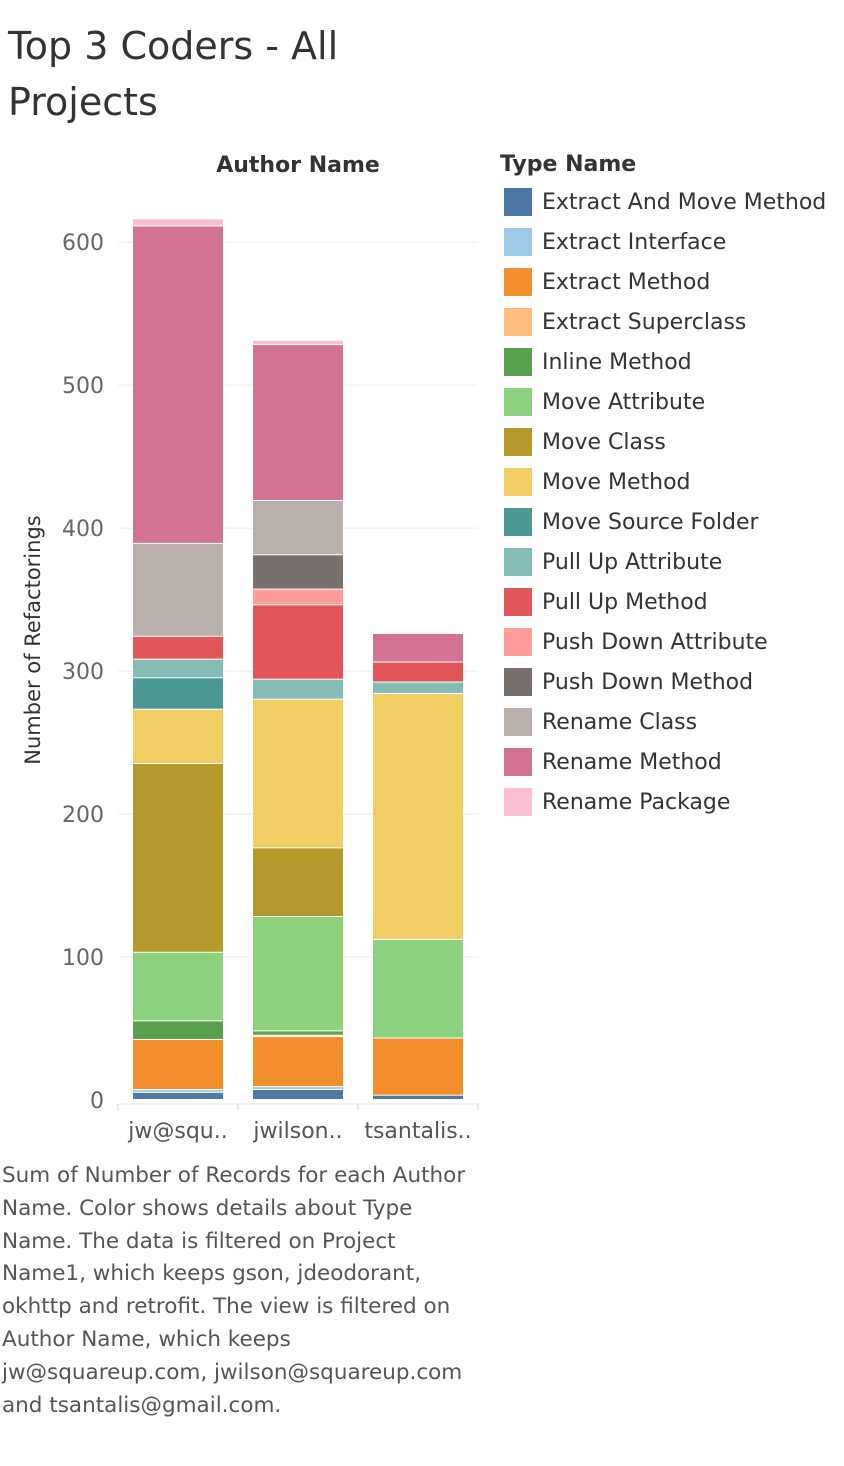 The width and height of the screenshot is (844, 1466). I want to click on legend-item: Rename Package, so click(663, 802).